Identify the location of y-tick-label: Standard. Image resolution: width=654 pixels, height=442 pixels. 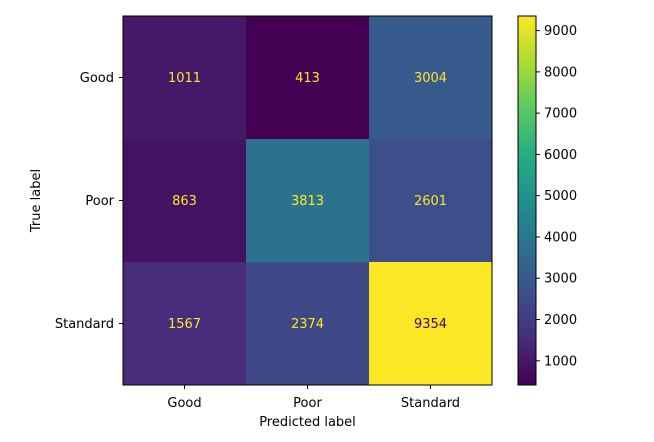
(84, 324).